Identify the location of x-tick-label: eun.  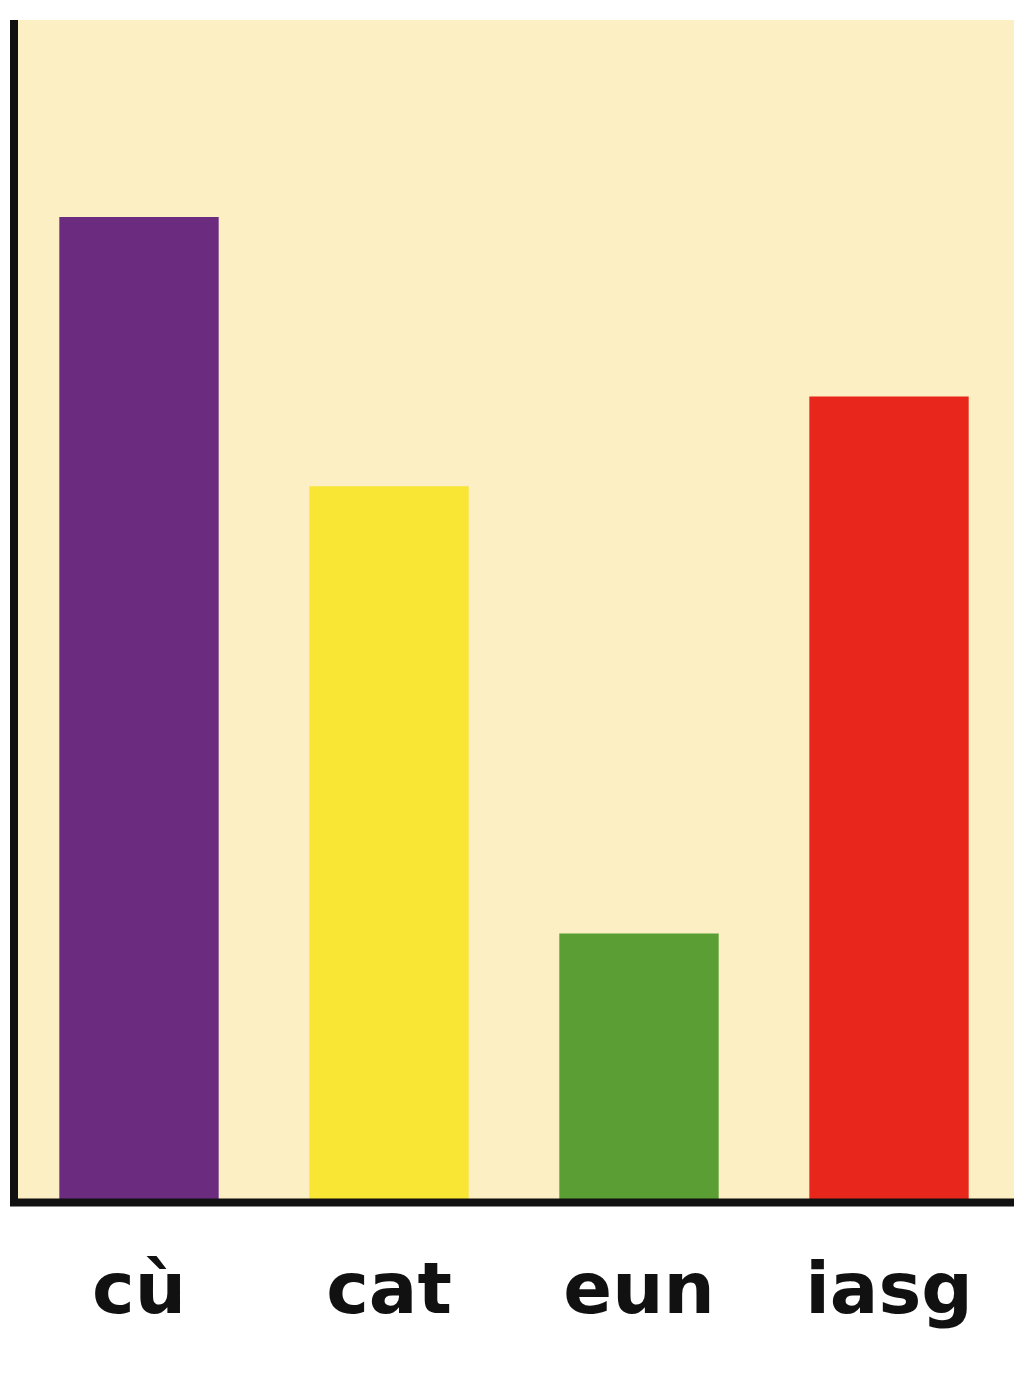
(639, 1287).